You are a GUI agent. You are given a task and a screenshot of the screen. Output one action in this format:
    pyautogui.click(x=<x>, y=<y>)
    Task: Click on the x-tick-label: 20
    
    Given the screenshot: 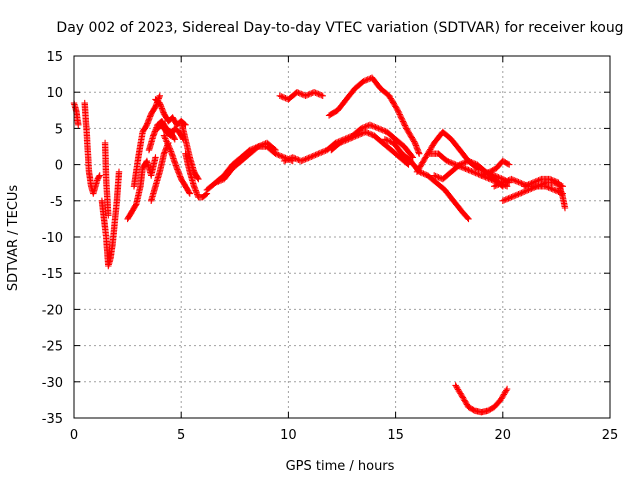 What is the action you would take?
    pyautogui.click(x=503, y=435)
    